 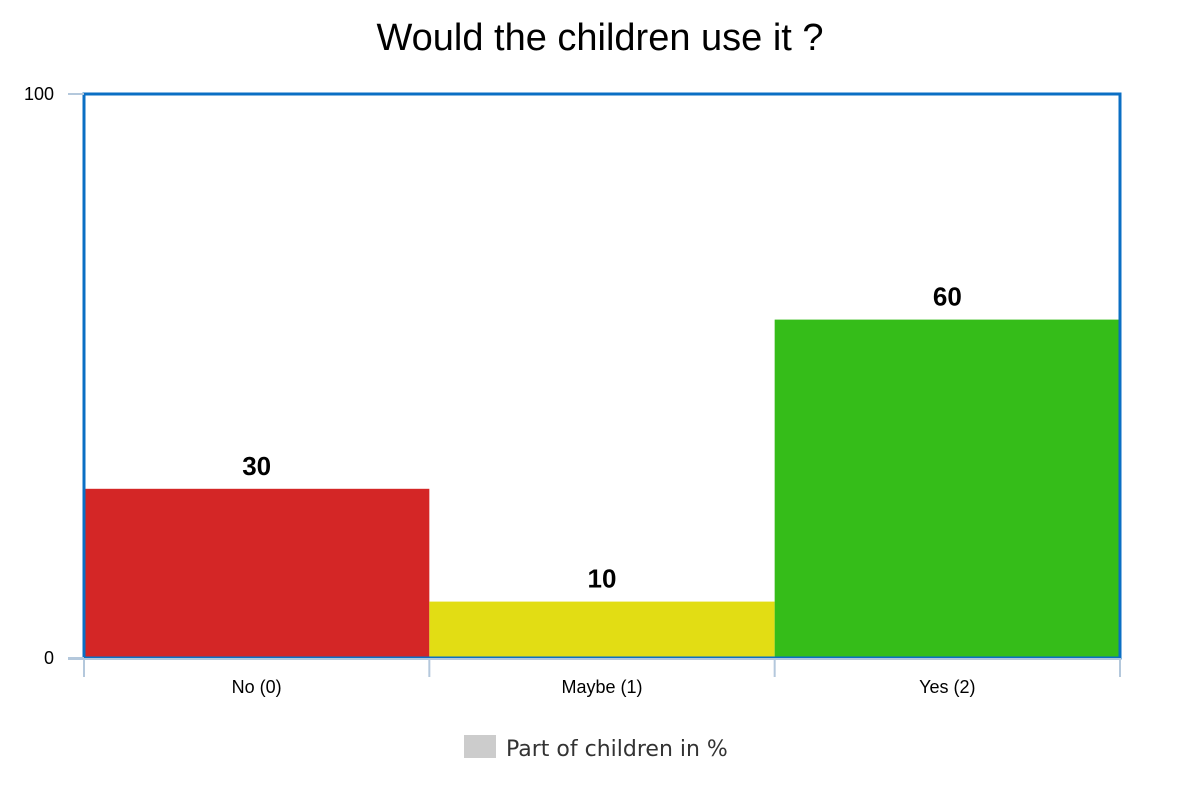 I want to click on legend: Part of children in %, so click(x=596, y=748).